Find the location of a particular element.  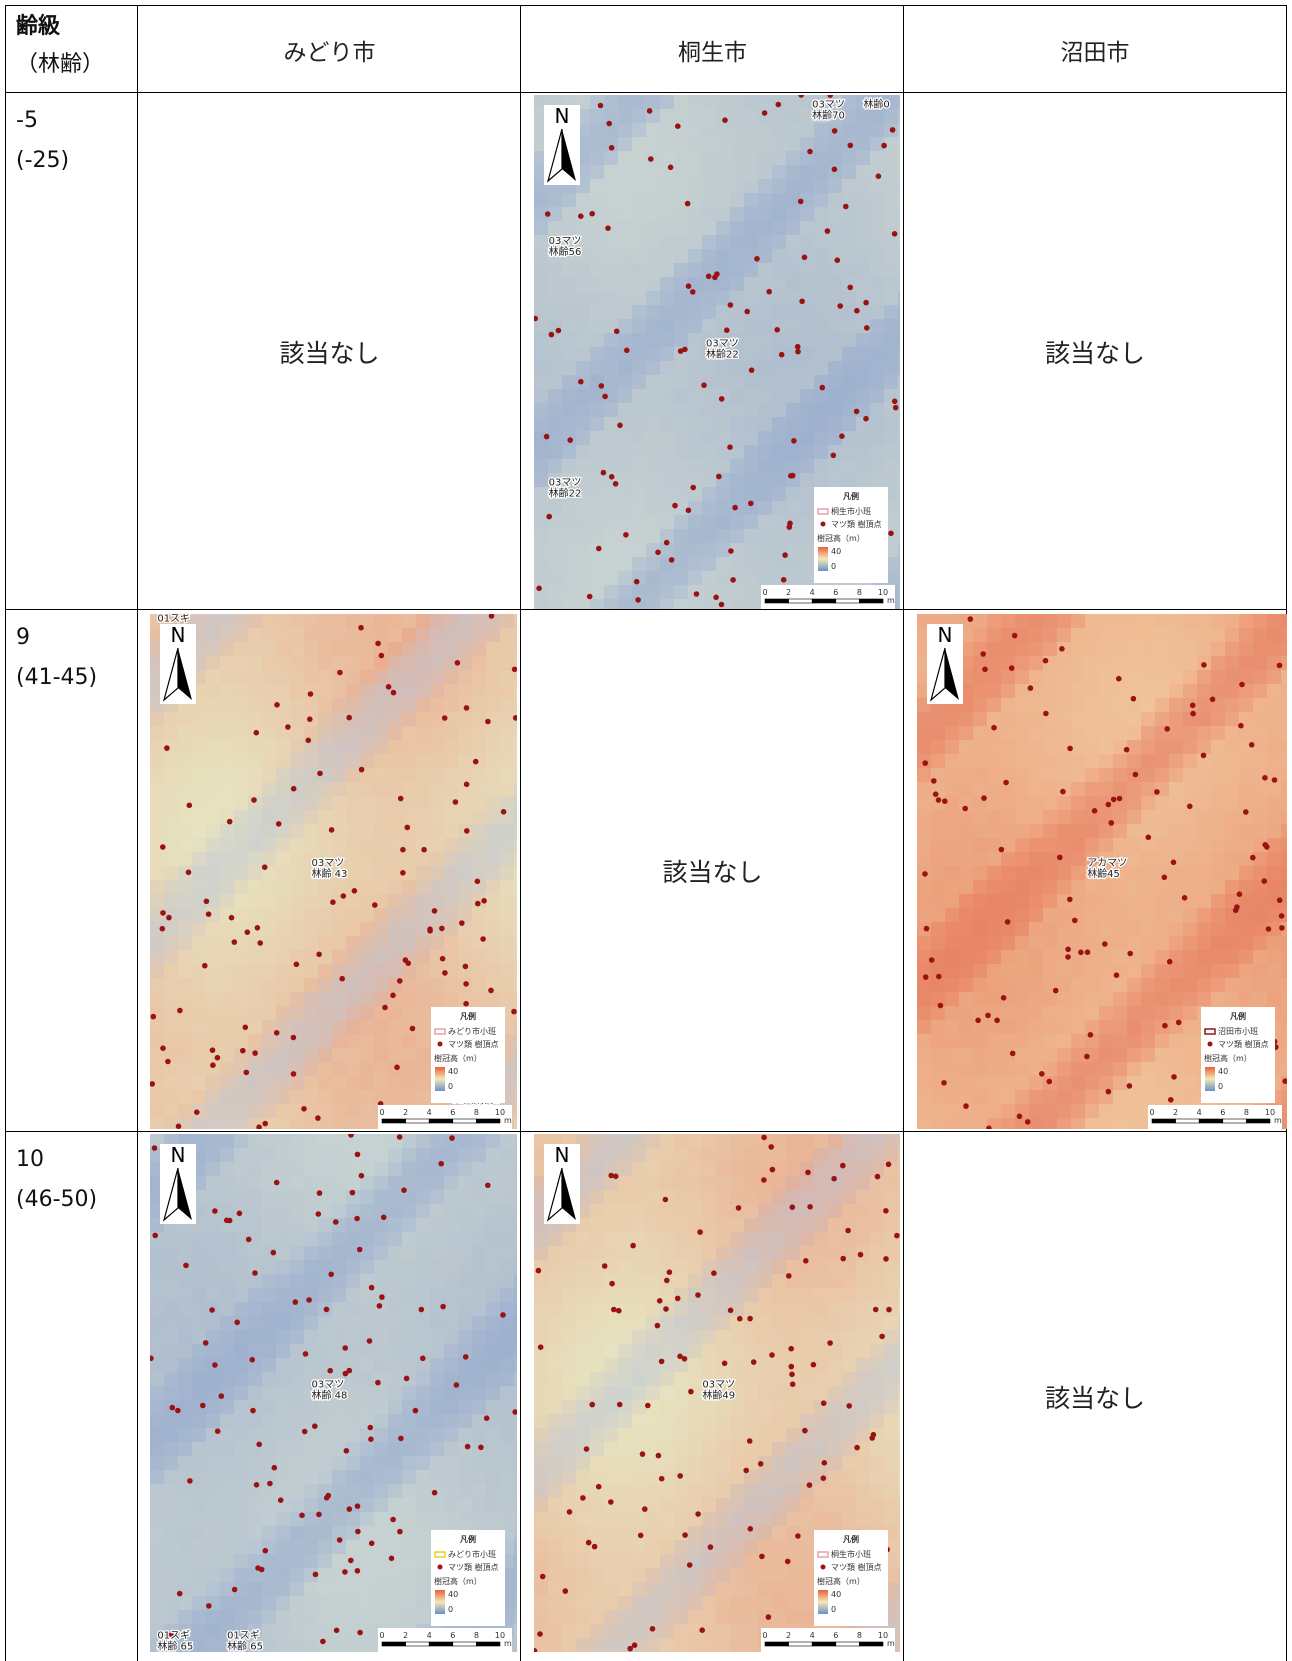

stand-label: 03マツ is located at coordinates (327, 1384).